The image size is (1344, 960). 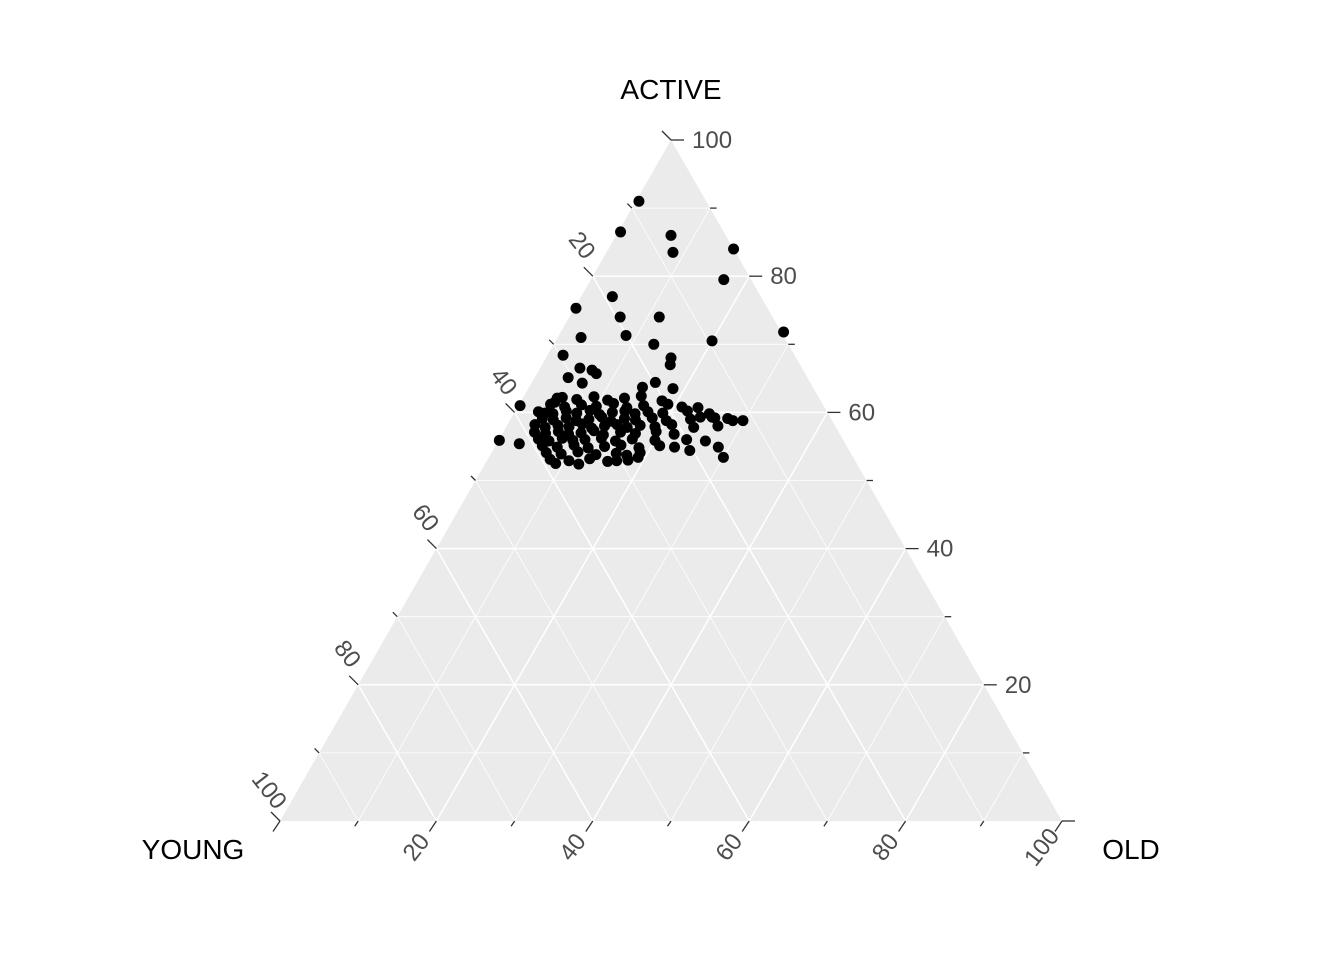 I want to click on data-points, so click(x=641, y=332).